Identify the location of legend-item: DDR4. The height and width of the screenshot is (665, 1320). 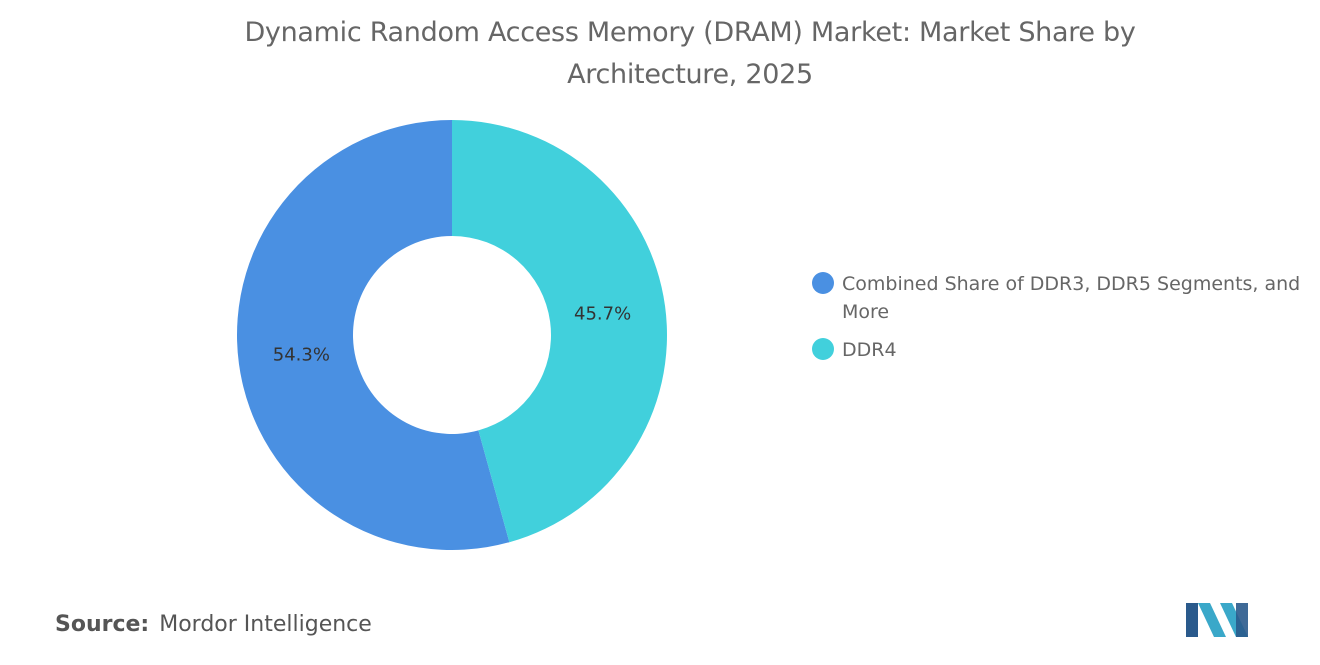
(1057, 350).